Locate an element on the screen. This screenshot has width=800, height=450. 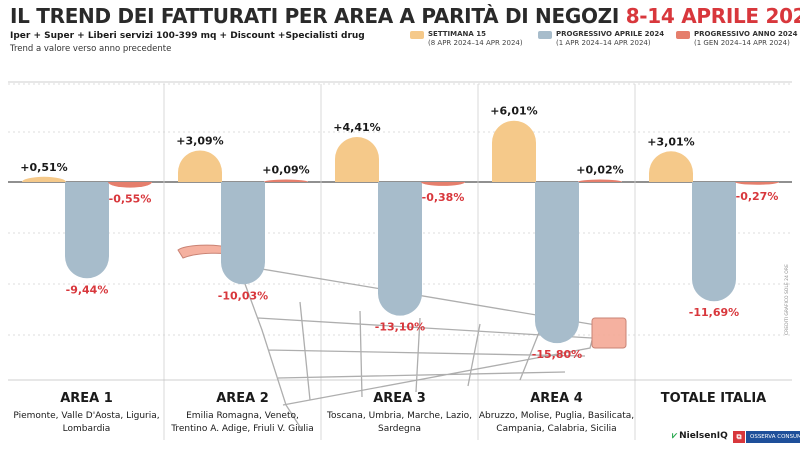
legend-range: (8 APR 2024–14 APR 2024) is located at coordinates (475, 43).